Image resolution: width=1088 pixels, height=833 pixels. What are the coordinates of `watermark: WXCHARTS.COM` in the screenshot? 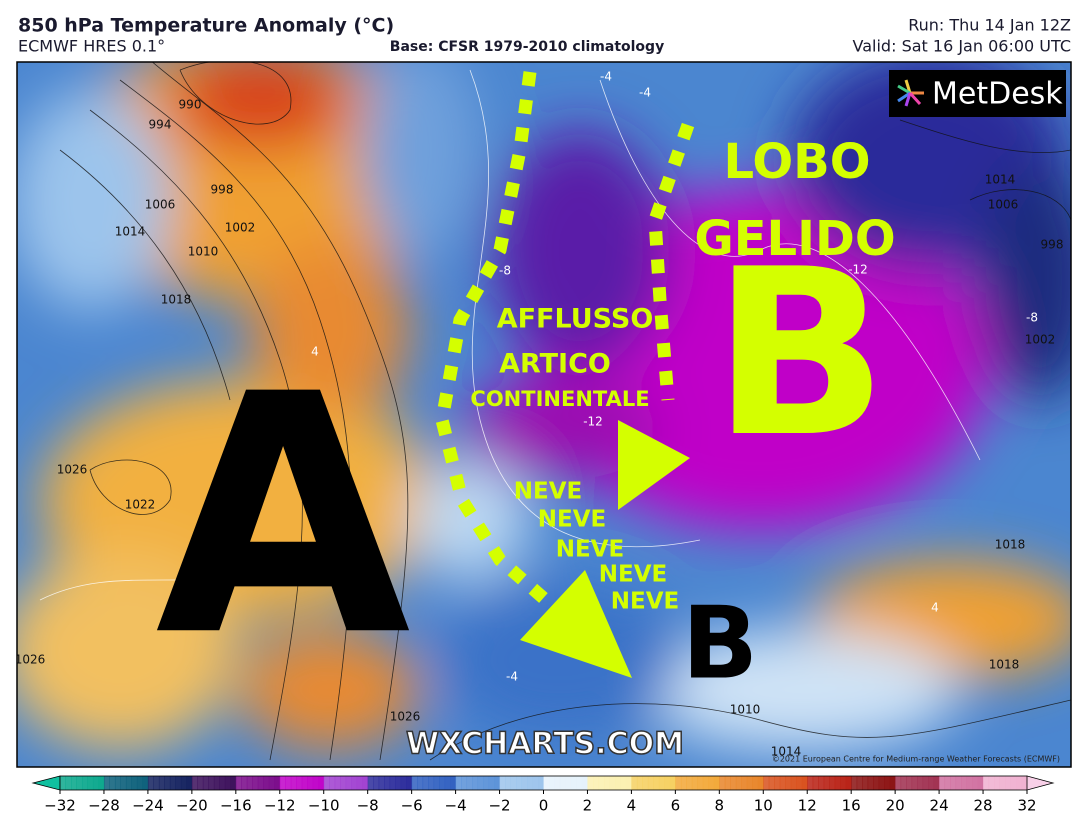 It's located at (545, 744).